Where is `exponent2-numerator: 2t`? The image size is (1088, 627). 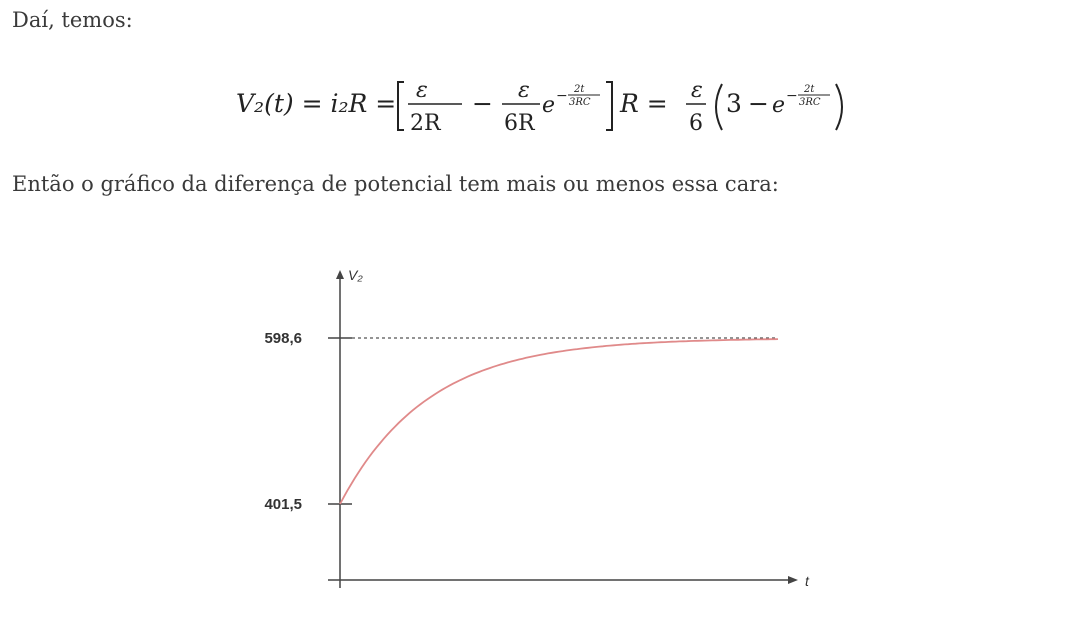 exponent2-numerator: 2t is located at coordinates (809, 89).